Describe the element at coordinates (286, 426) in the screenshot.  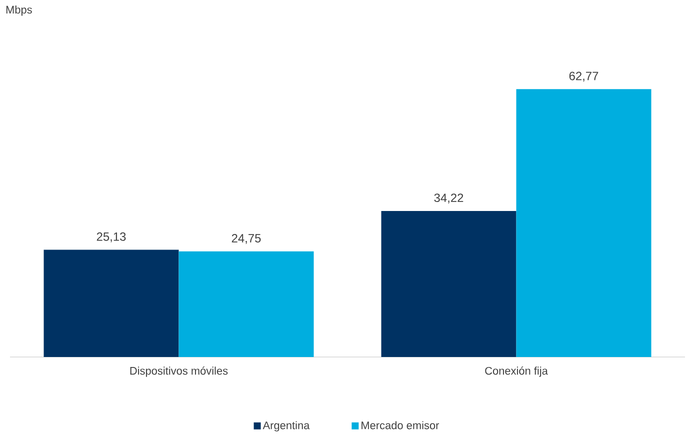
I see `legend-label: Argentina` at that location.